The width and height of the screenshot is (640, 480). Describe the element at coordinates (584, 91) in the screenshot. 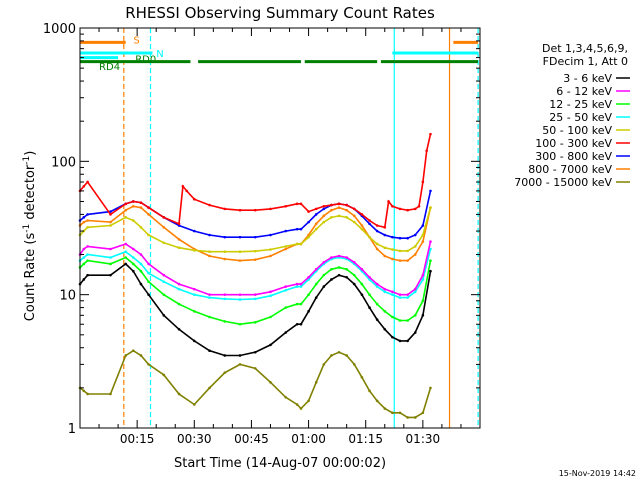

I see `legend-label-1: 6 - 12 keV` at that location.